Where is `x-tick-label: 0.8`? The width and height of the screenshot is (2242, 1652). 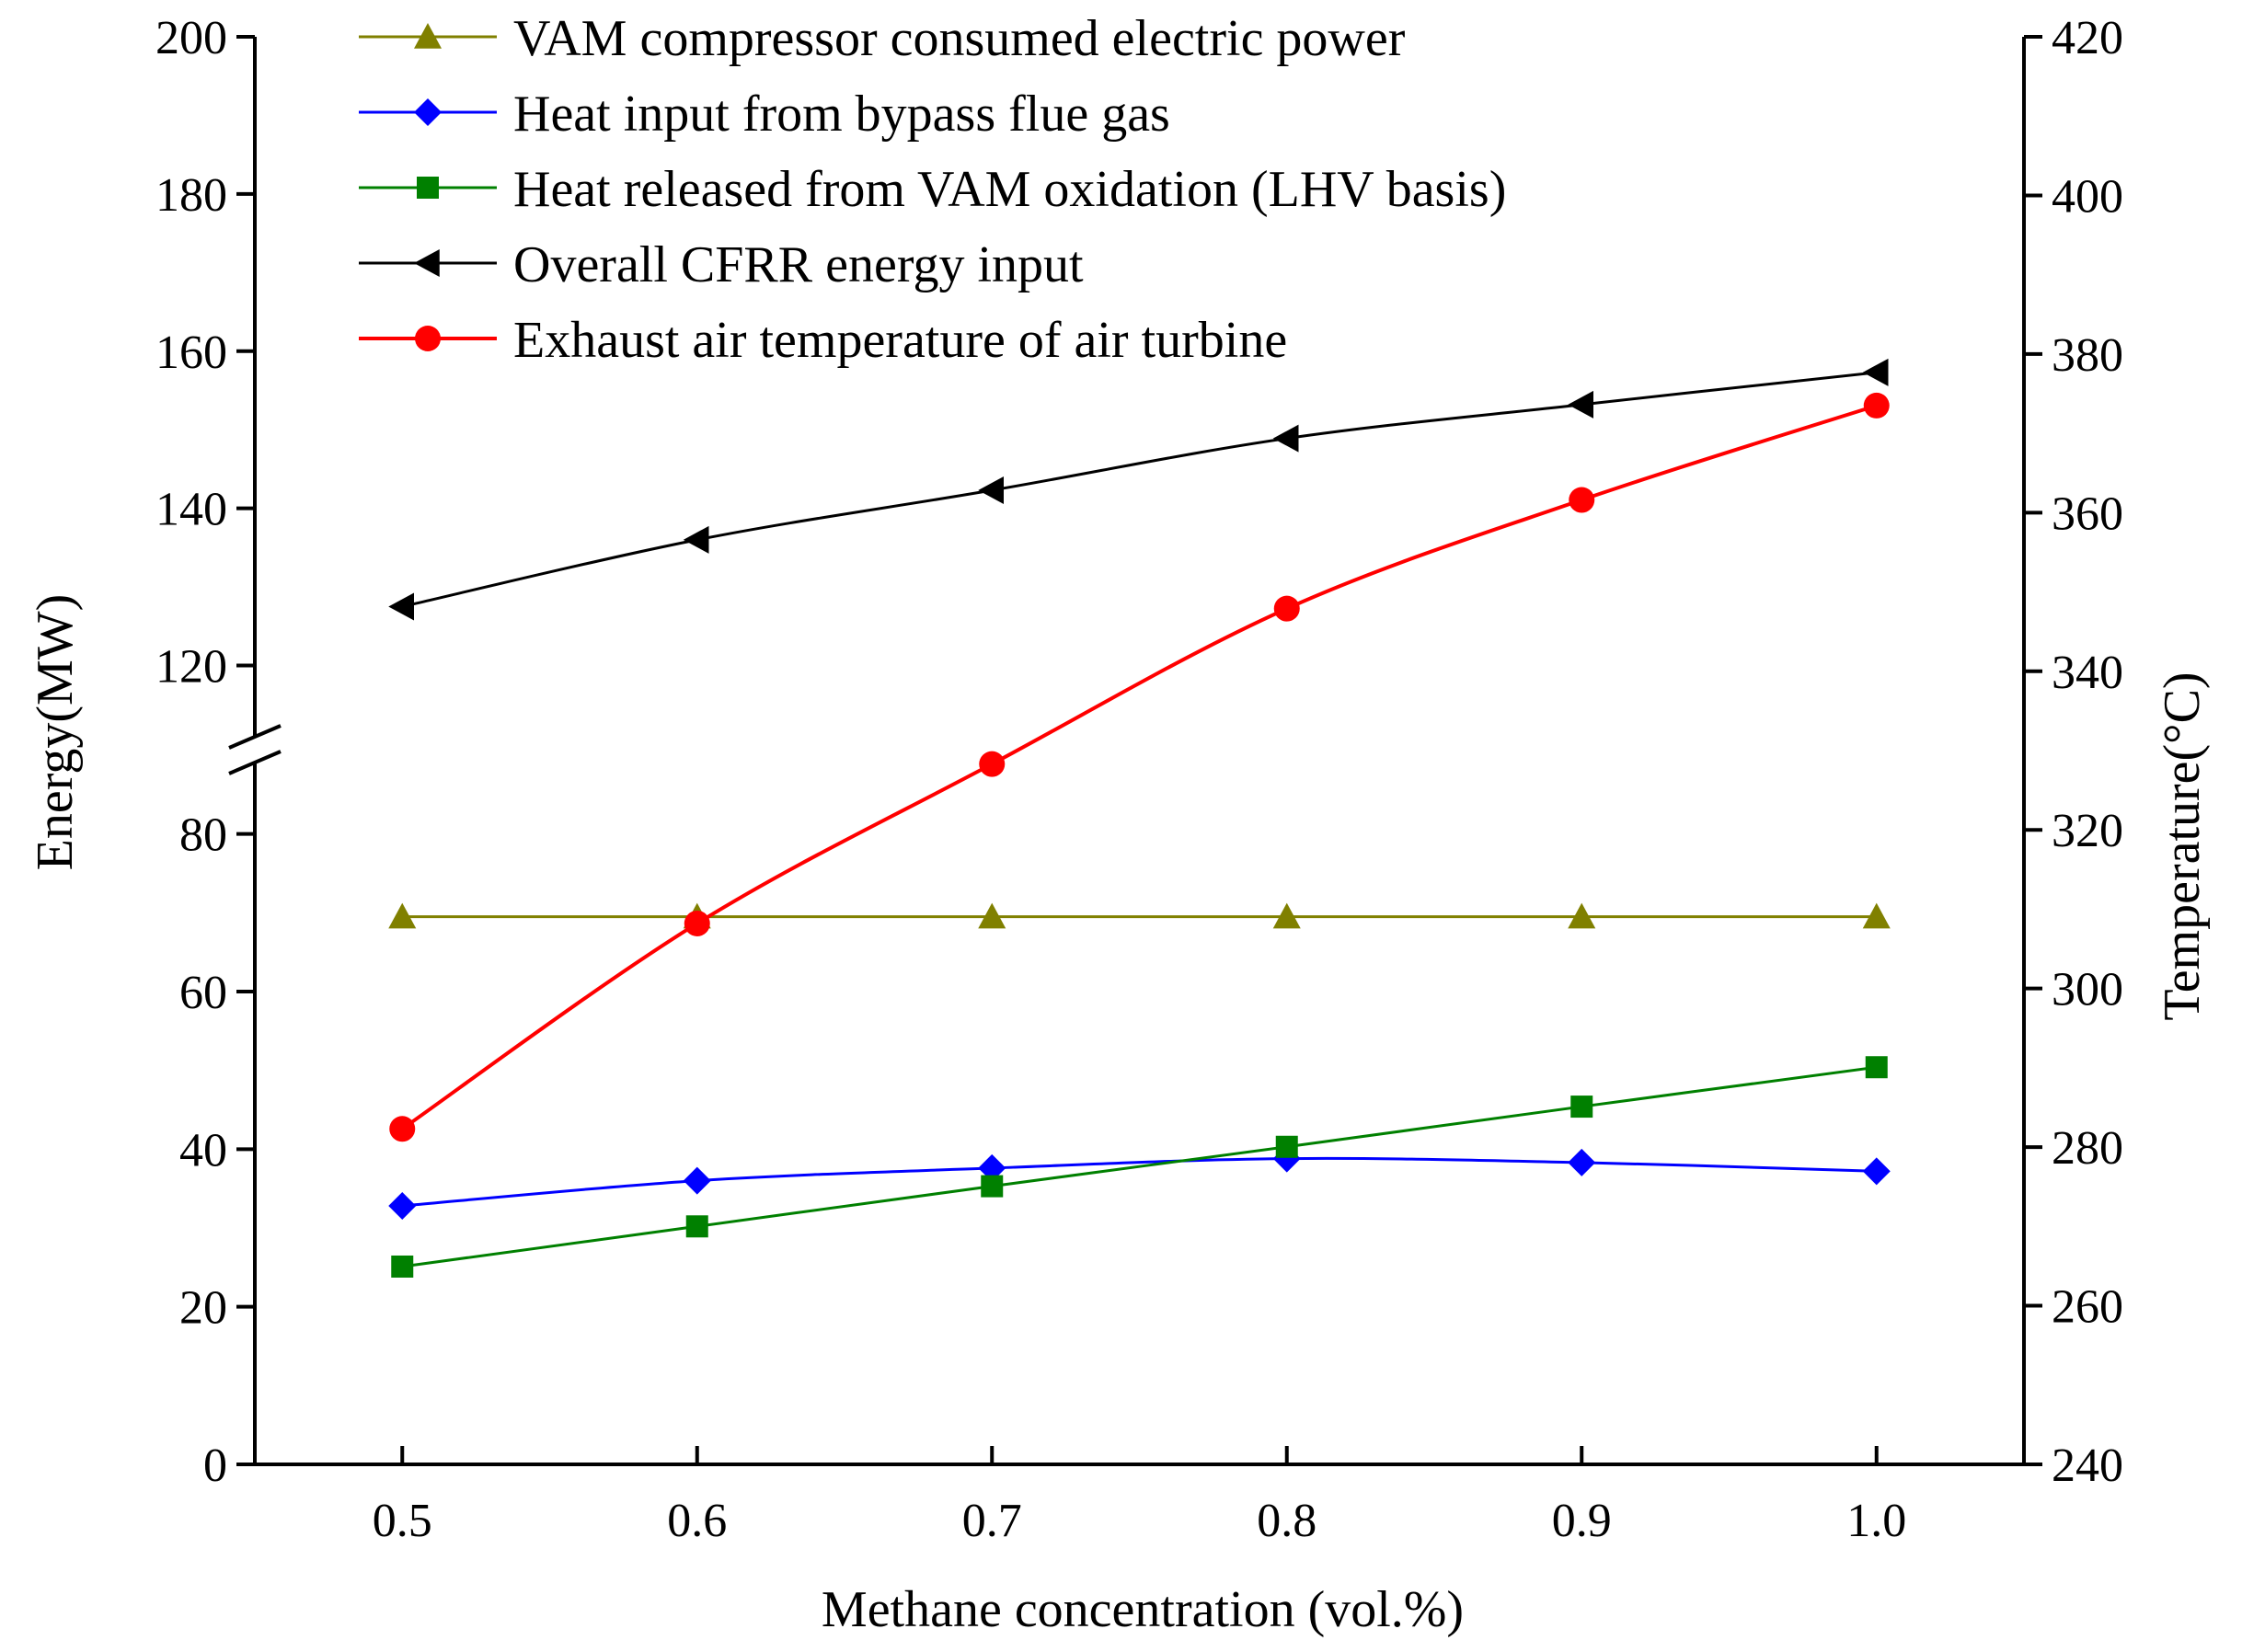
x-tick-label: 0.8 is located at coordinates (1286, 1521).